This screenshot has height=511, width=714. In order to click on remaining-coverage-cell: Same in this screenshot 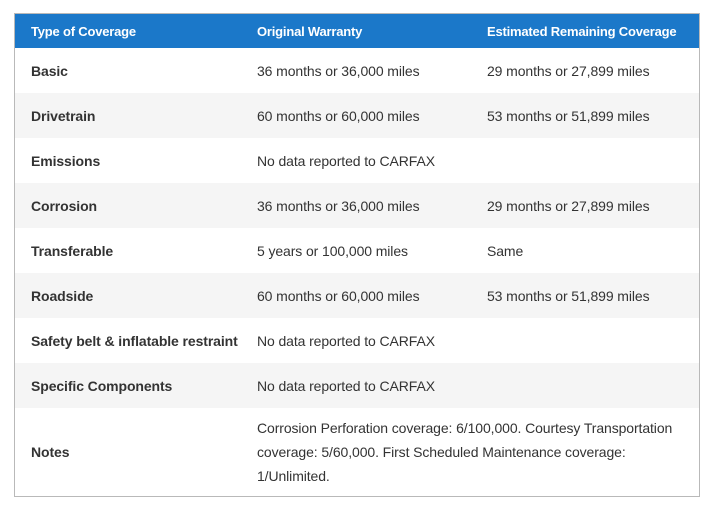, I will do `click(505, 250)`.